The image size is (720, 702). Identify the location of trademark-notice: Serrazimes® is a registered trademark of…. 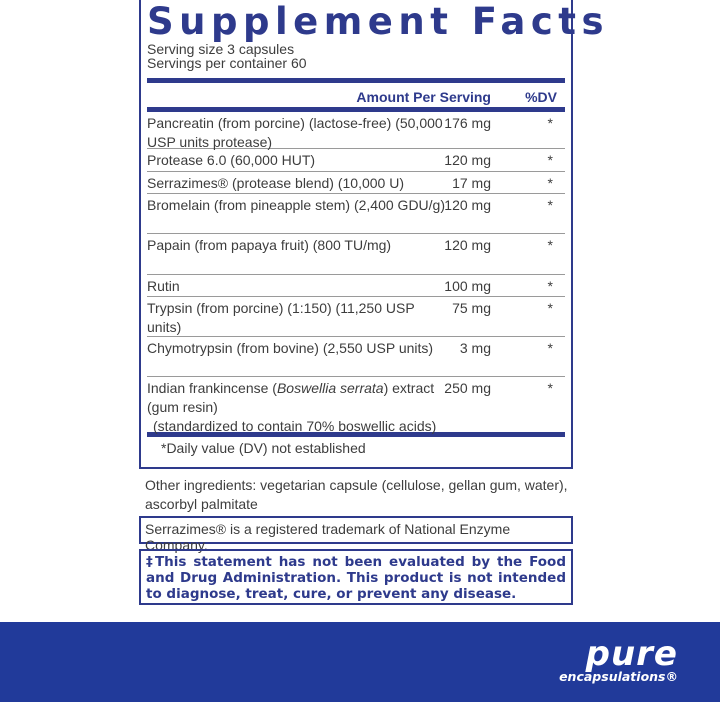
(356, 534).